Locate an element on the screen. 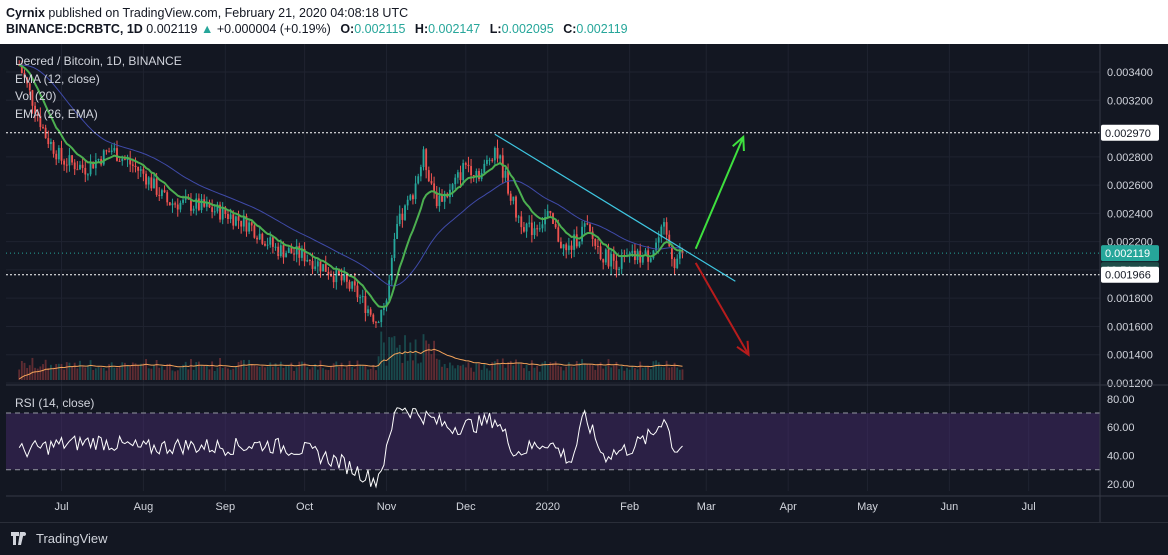 Image resolution: width=1168 pixels, height=555 pixels. y-tick-label: 0.002800 is located at coordinates (1130, 158).